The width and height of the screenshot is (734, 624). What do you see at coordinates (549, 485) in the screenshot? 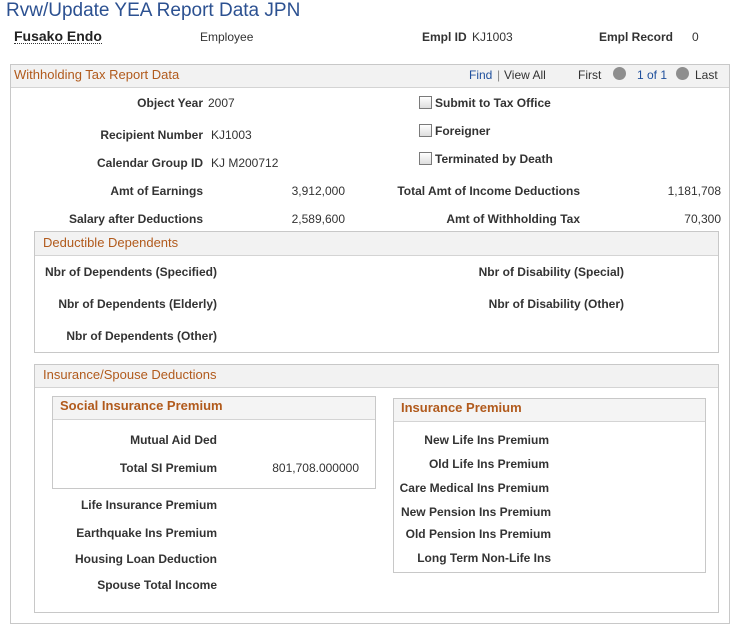
I see `insurance-premium-box` at bounding box center [549, 485].